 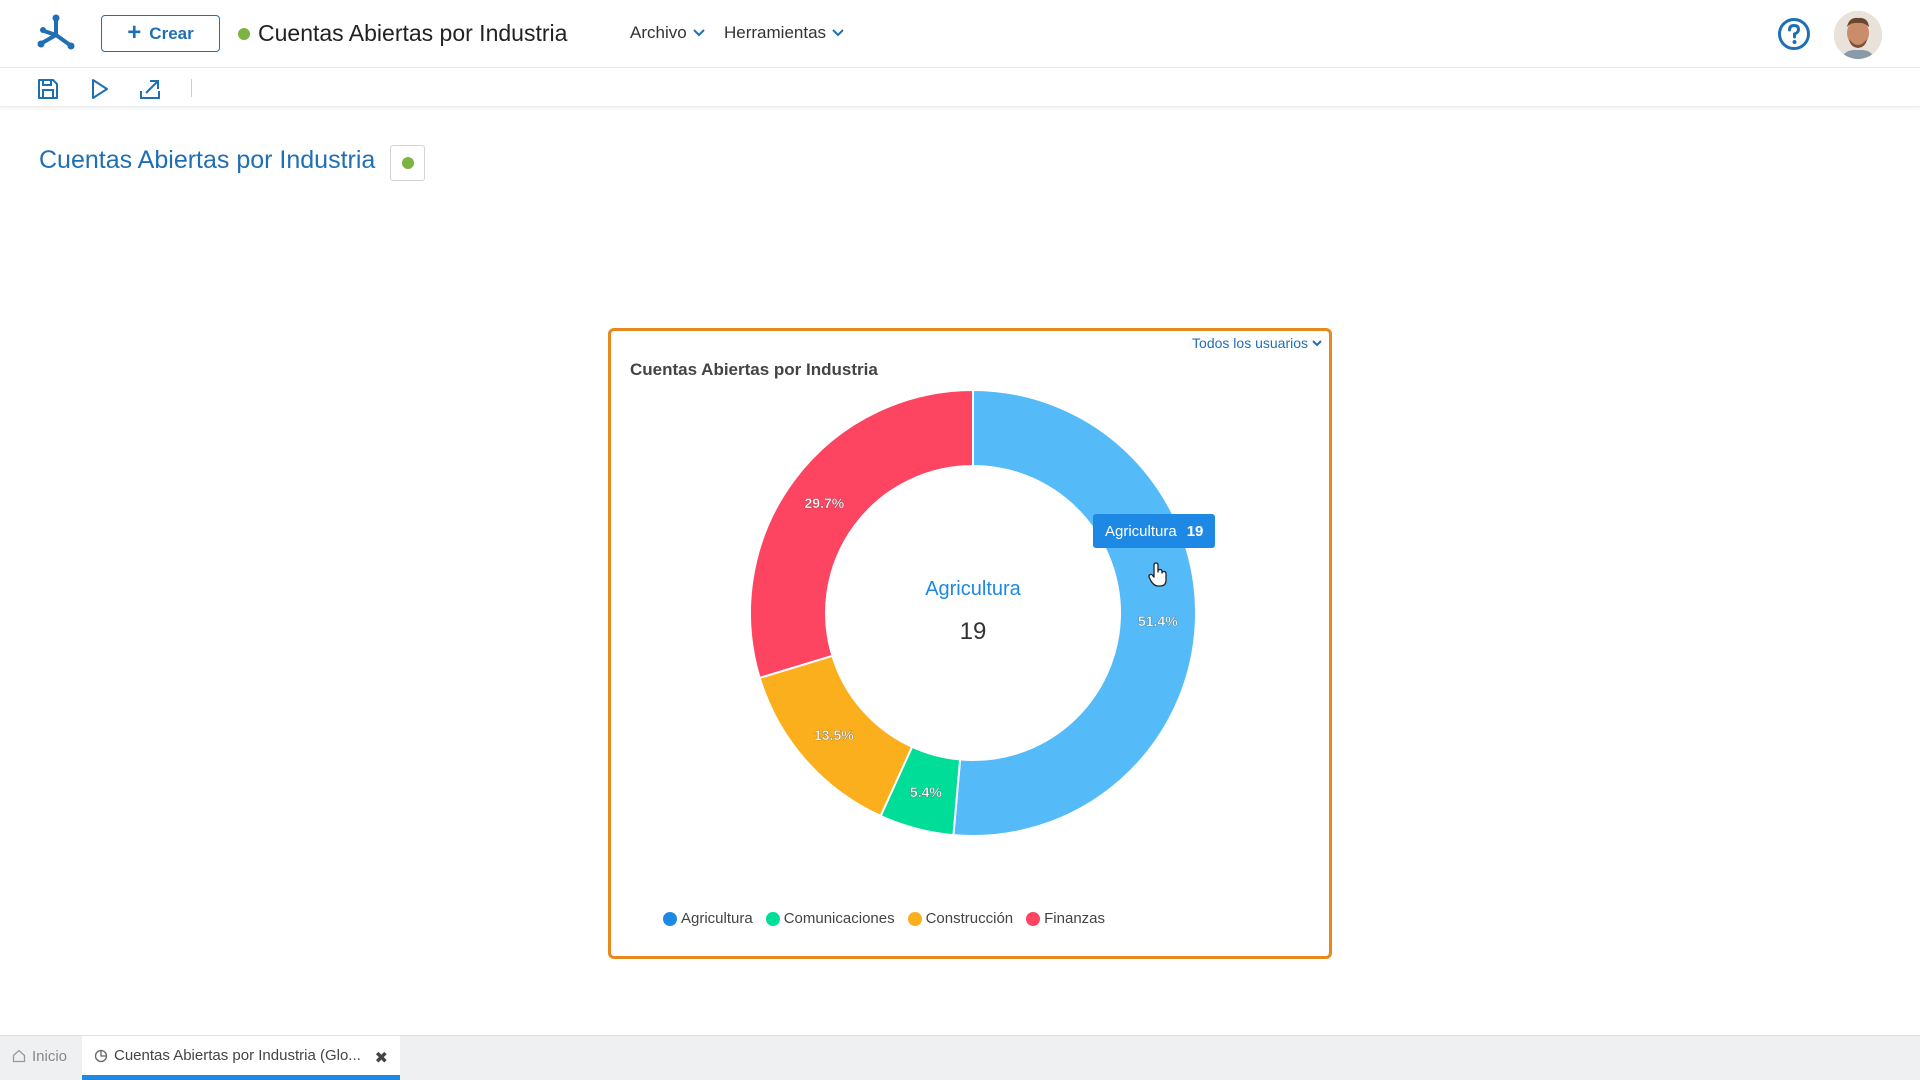 I want to click on tab-active-report: Cuentas Abiertas por Industria (Glo... ✖, so click(x=241, y=1058).